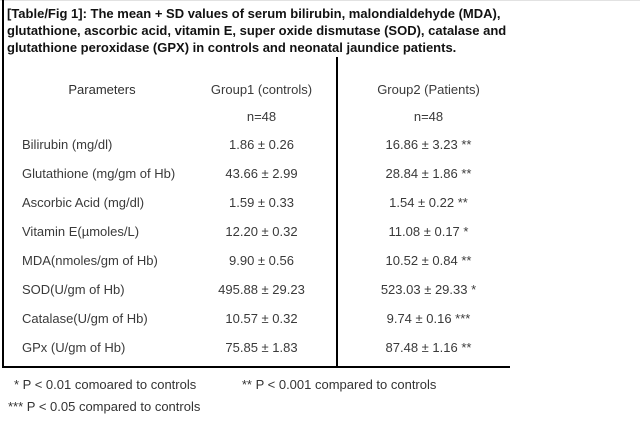 The image size is (640, 425). I want to click on group2-value: 523.03 ± 29.33 *, so click(428, 289).